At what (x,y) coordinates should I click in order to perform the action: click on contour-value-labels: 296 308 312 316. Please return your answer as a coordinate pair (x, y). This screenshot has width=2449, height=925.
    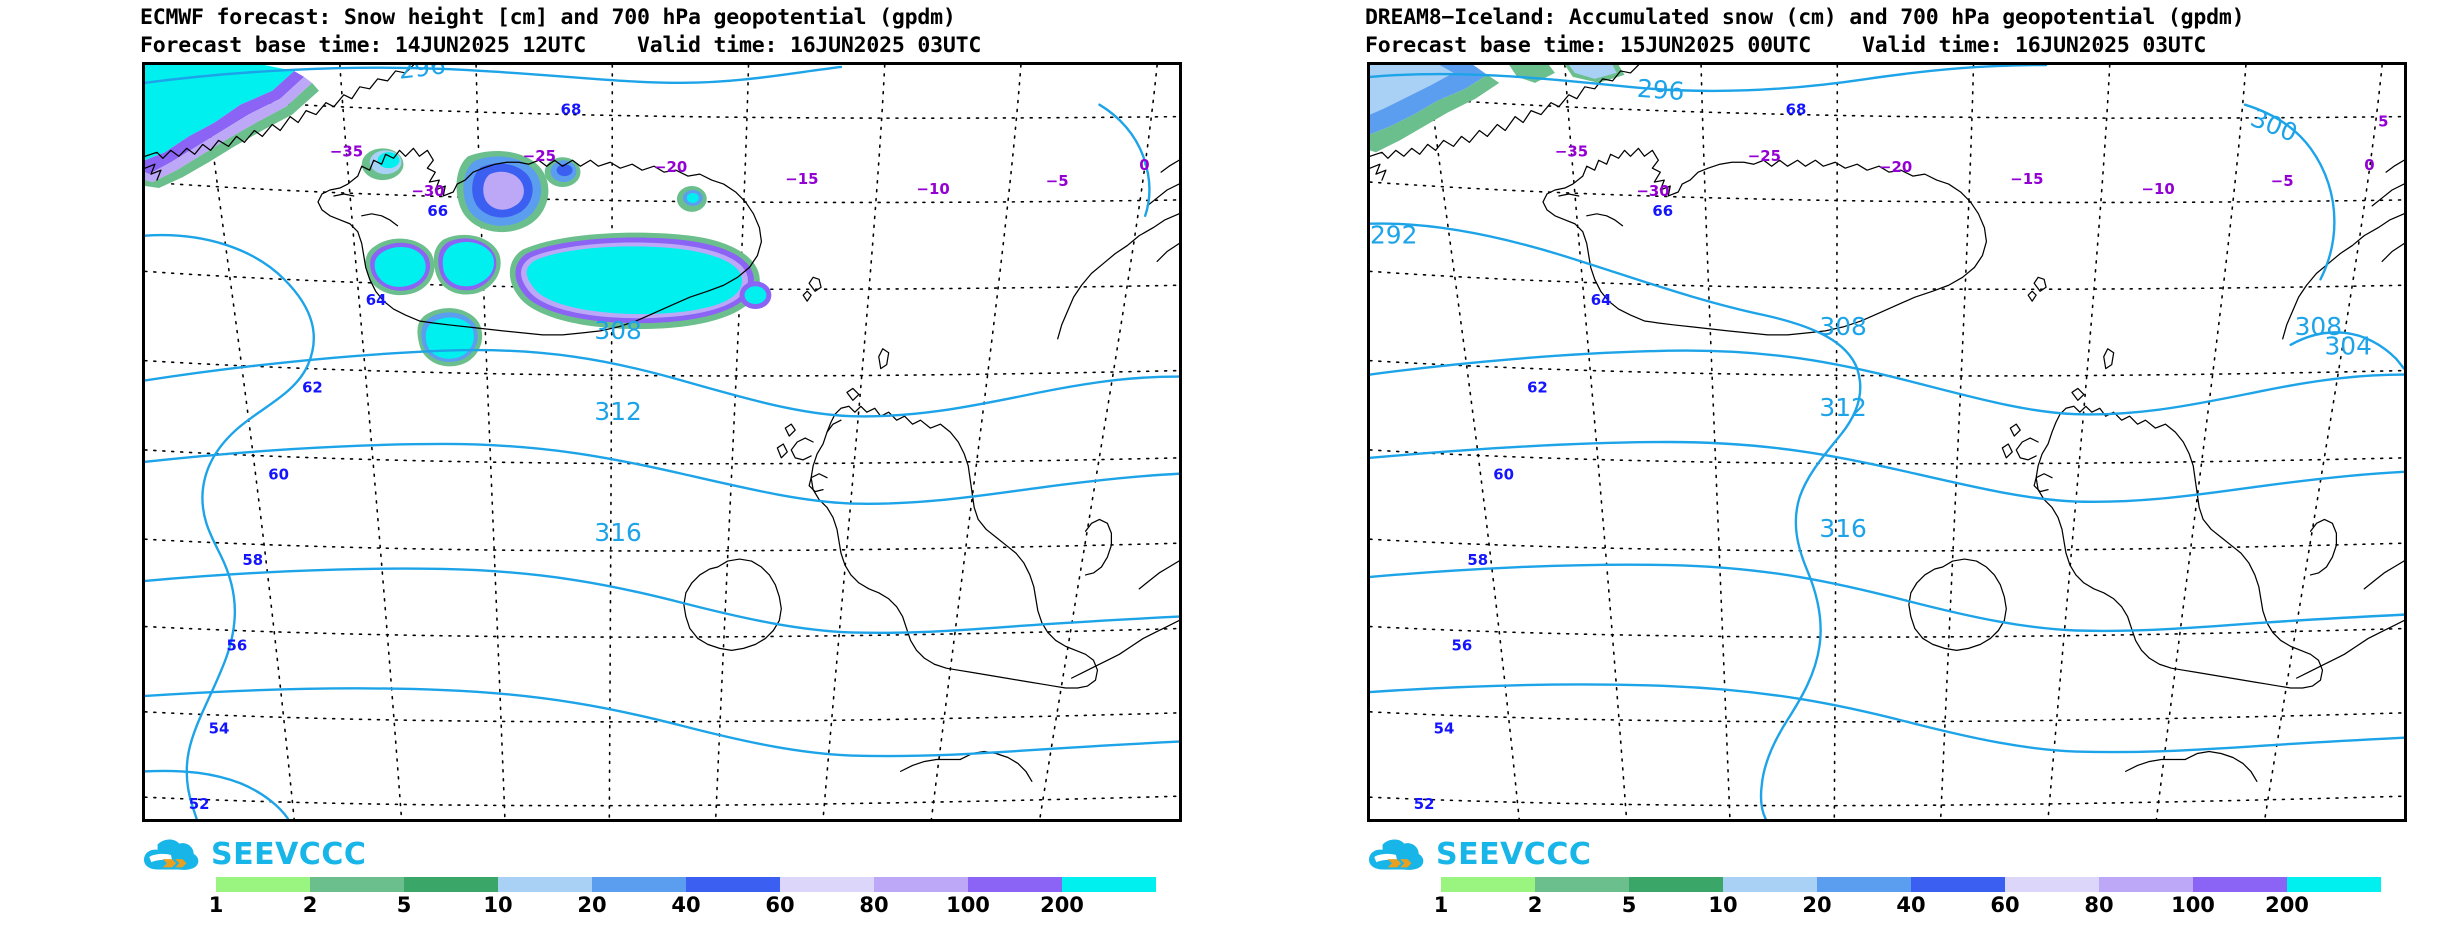
    Looking at the image, I should click on (519, 306).